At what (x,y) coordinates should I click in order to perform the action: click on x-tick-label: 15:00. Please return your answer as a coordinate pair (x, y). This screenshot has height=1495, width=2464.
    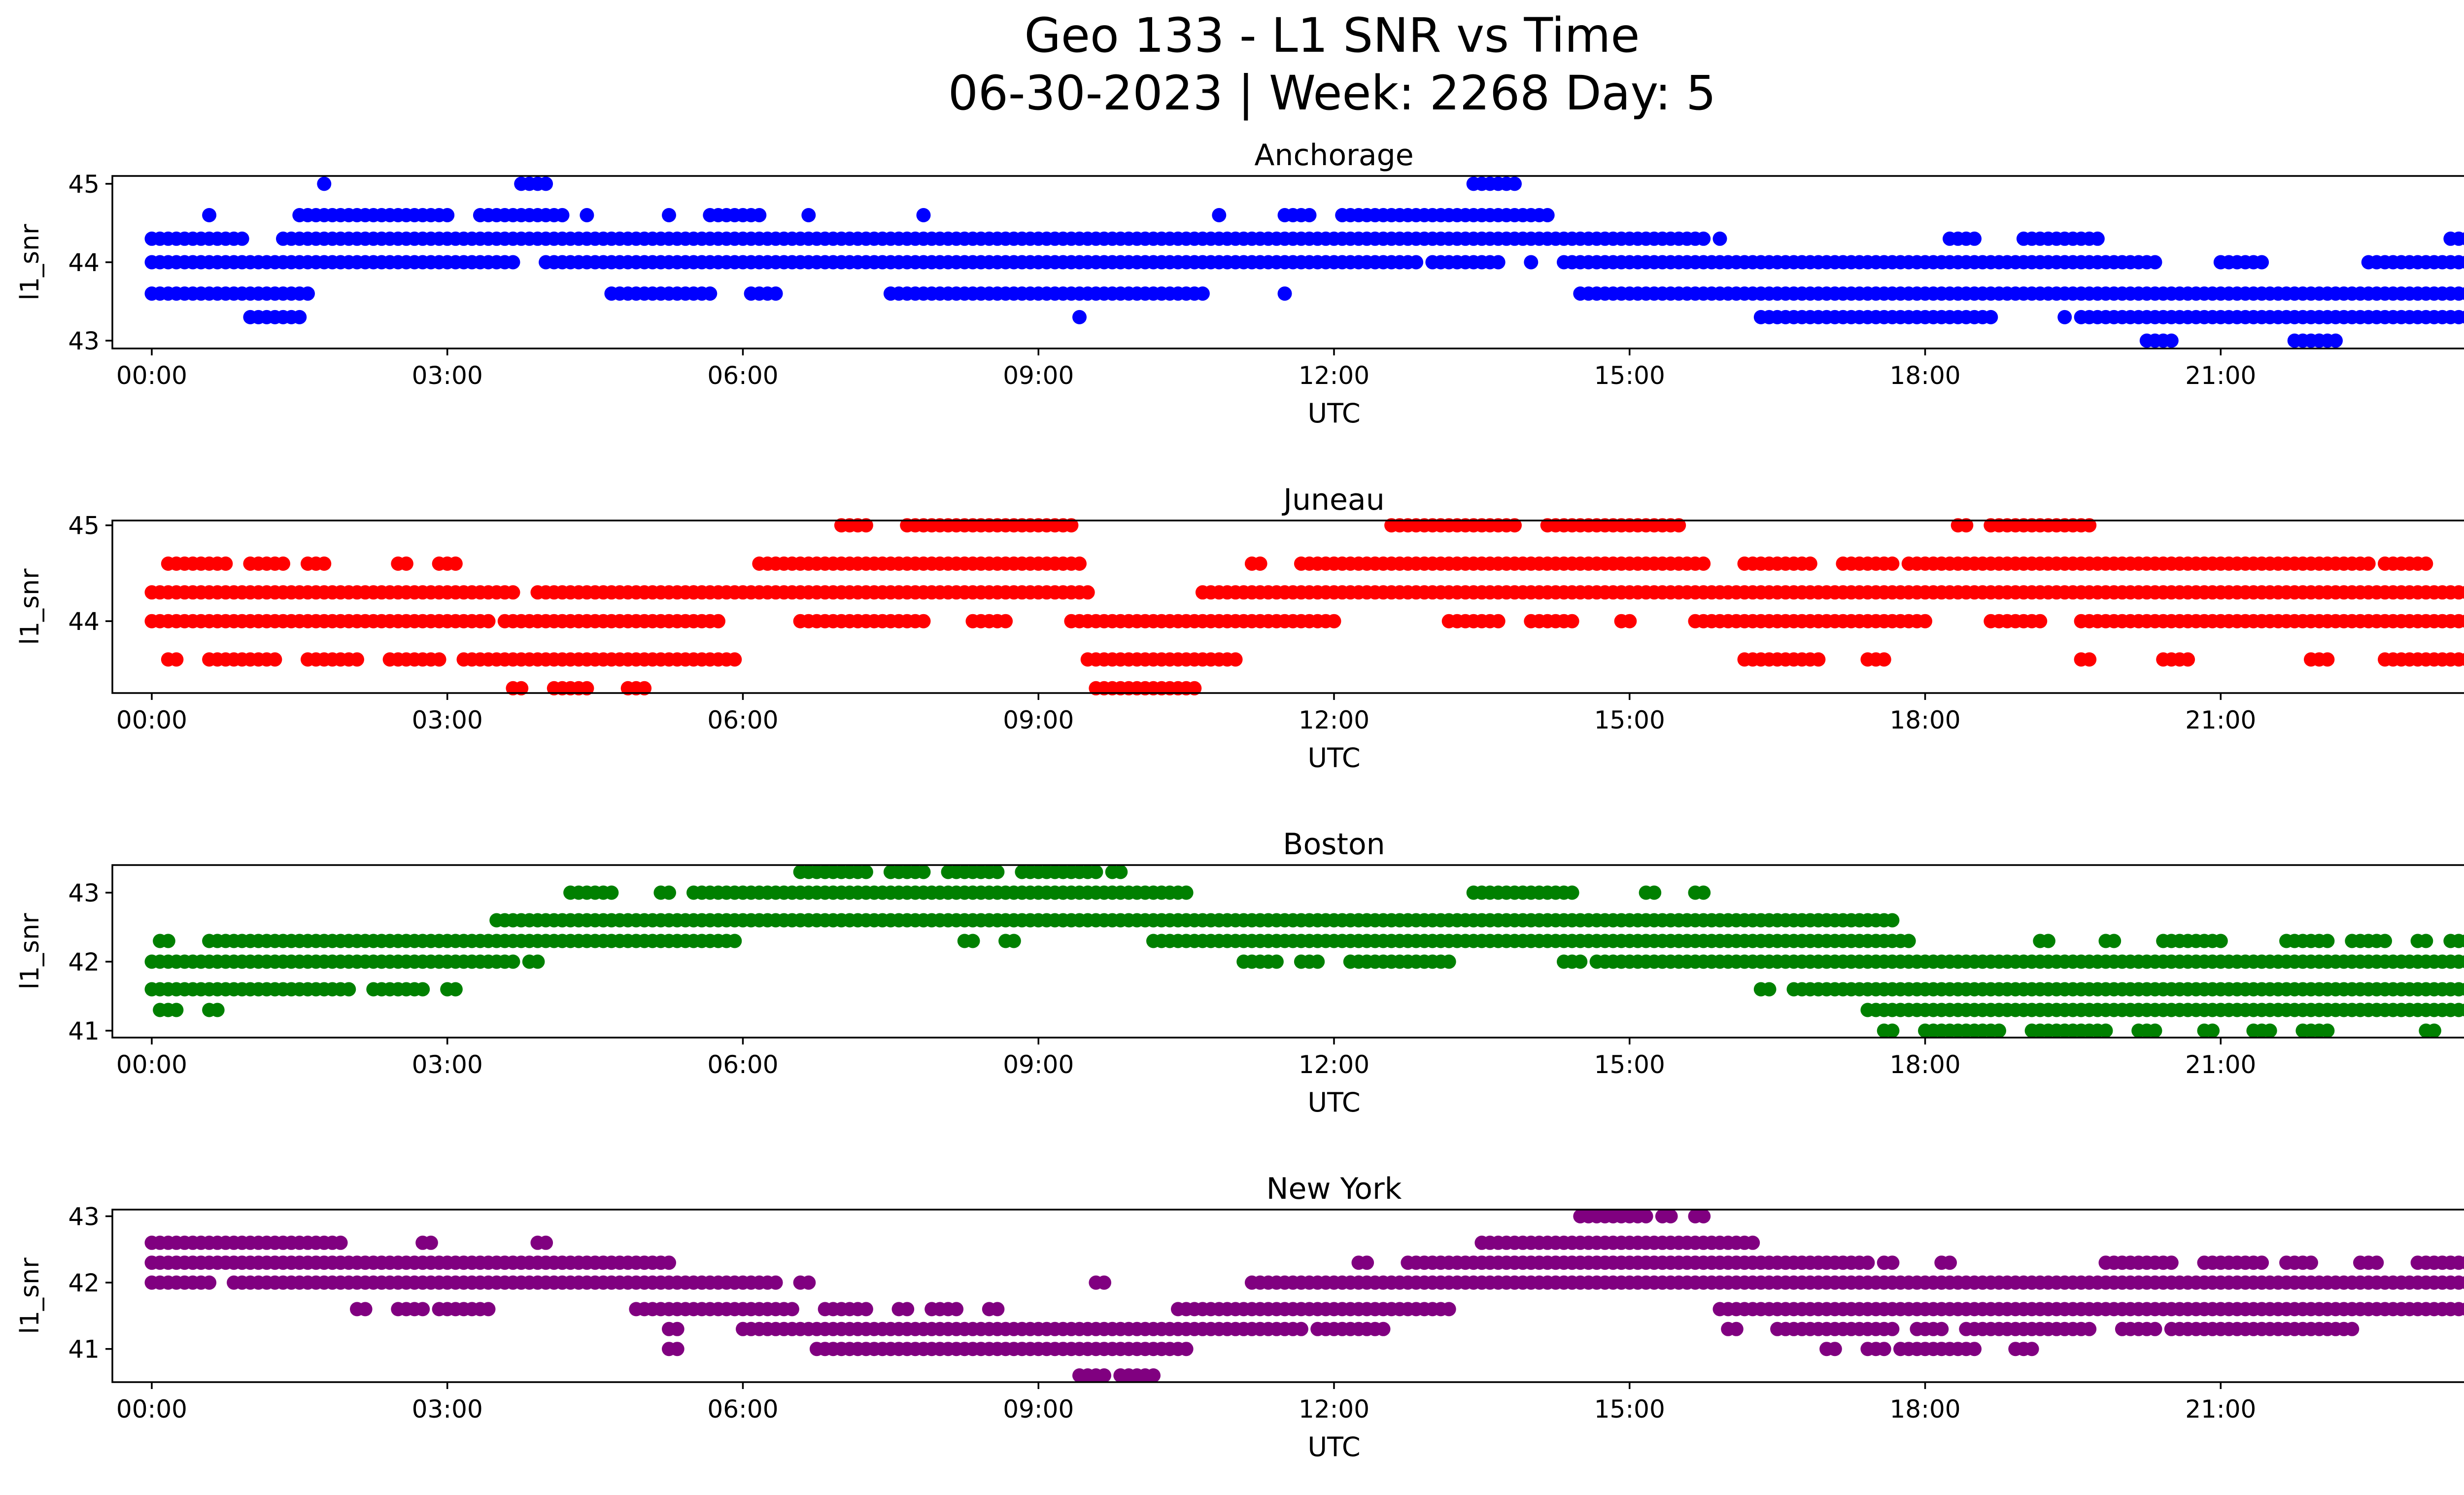
    Looking at the image, I should click on (1629, 1064).